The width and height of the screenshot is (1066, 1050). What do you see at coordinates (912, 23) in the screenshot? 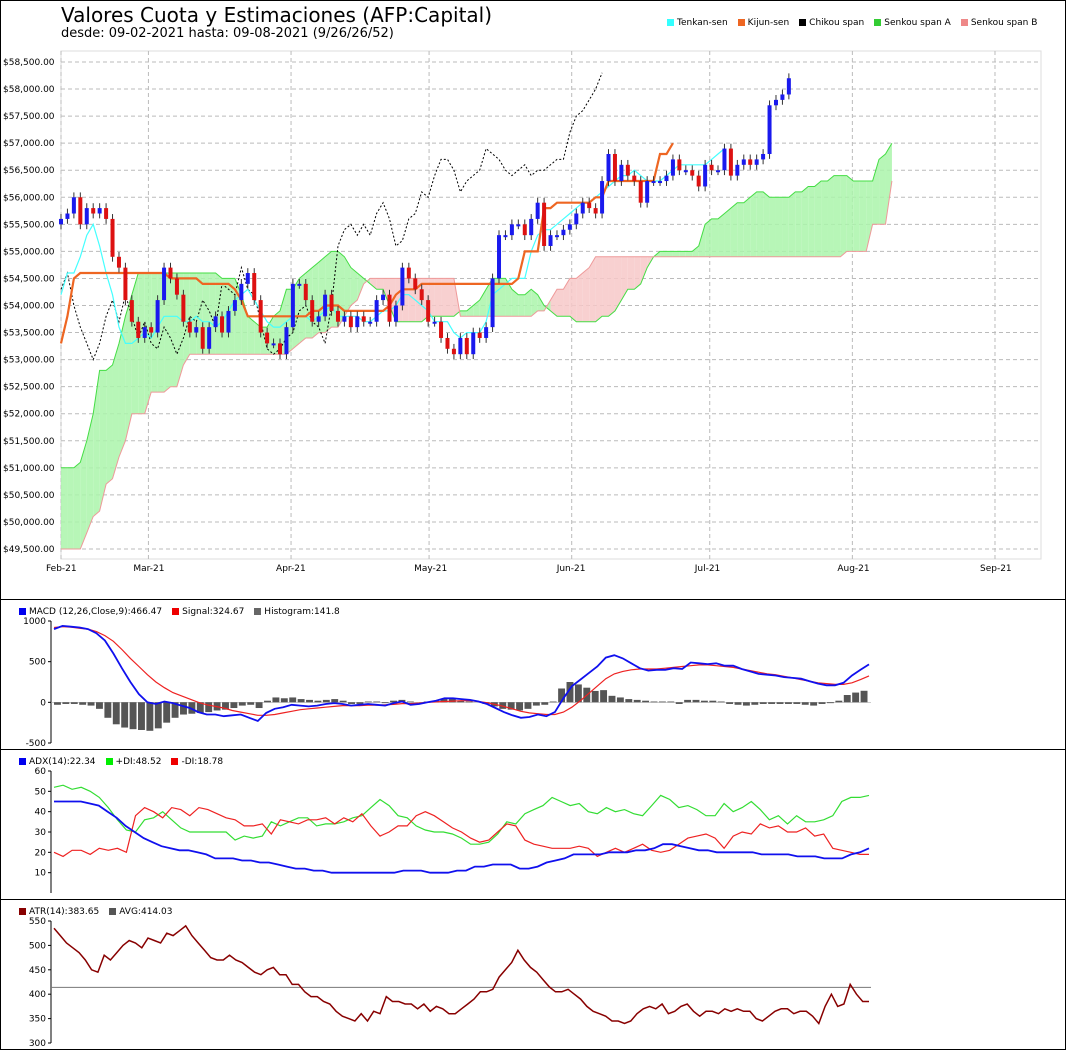
I see `main-legend-item: Senkou span A` at bounding box center [912, 23].